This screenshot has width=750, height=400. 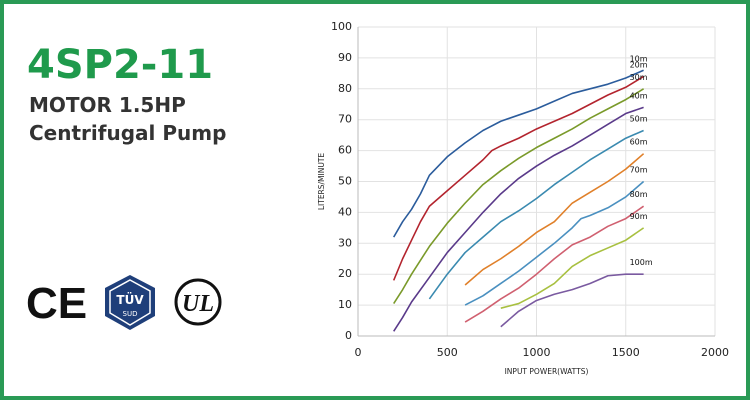 What do you see at coordinates (639, 95) in the screenshot?
I see `series-label: 40m` at bounding box center [639, 95].